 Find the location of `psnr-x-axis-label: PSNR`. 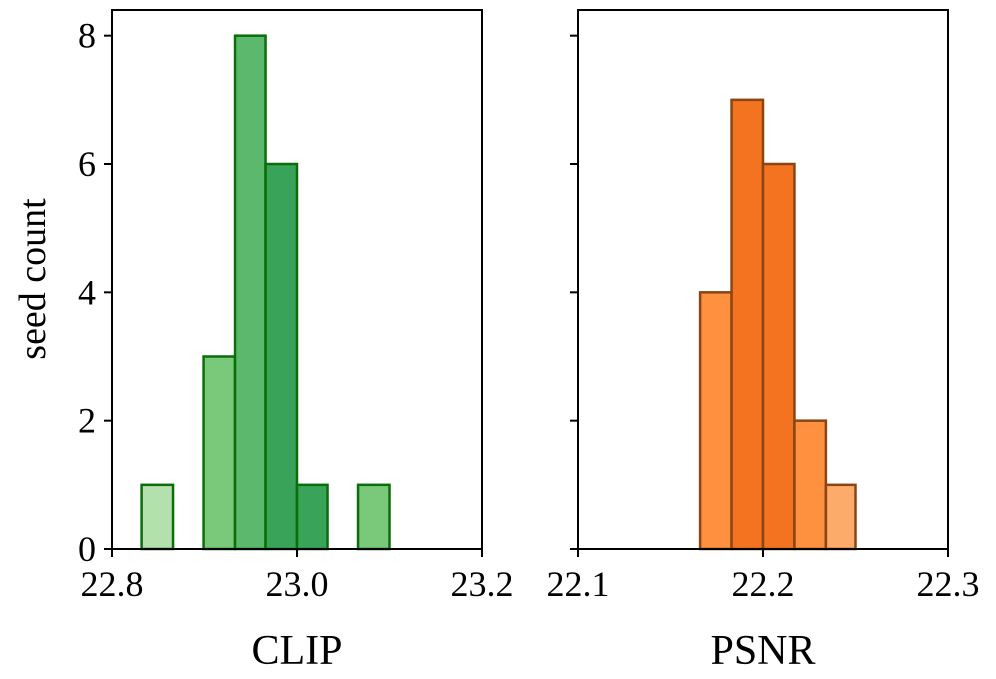

psnr-x-axis-label: PSNR is located at coordinates (762, 651).